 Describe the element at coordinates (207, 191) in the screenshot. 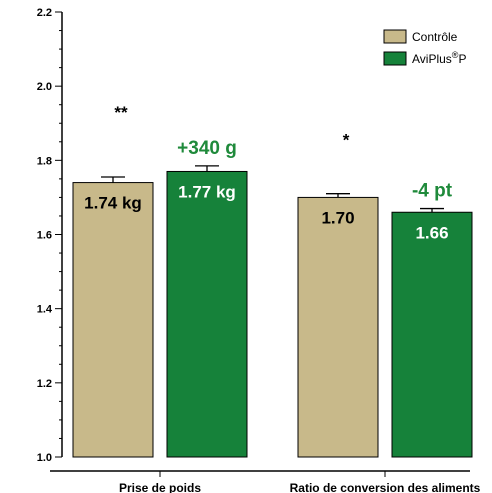

I see `data-label: 1.77 kg` at that location.